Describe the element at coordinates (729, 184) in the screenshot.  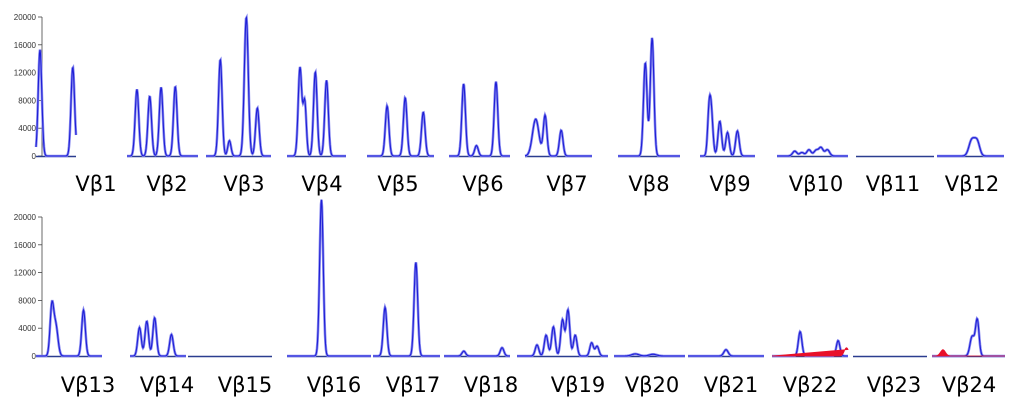
I see `panel-label: Vβ9` at that location.